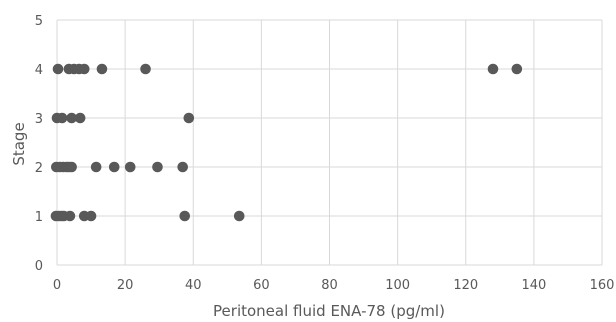  I want to click on x-tick-label: 100, so click(397, 285).